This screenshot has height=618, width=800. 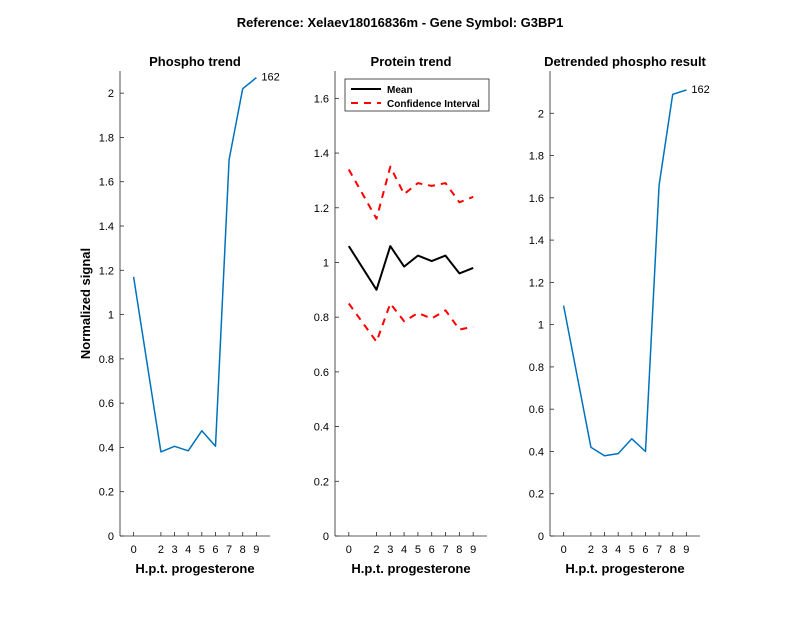 I want to click on legend-mean-label: Mean, so click(x=400, y=90).